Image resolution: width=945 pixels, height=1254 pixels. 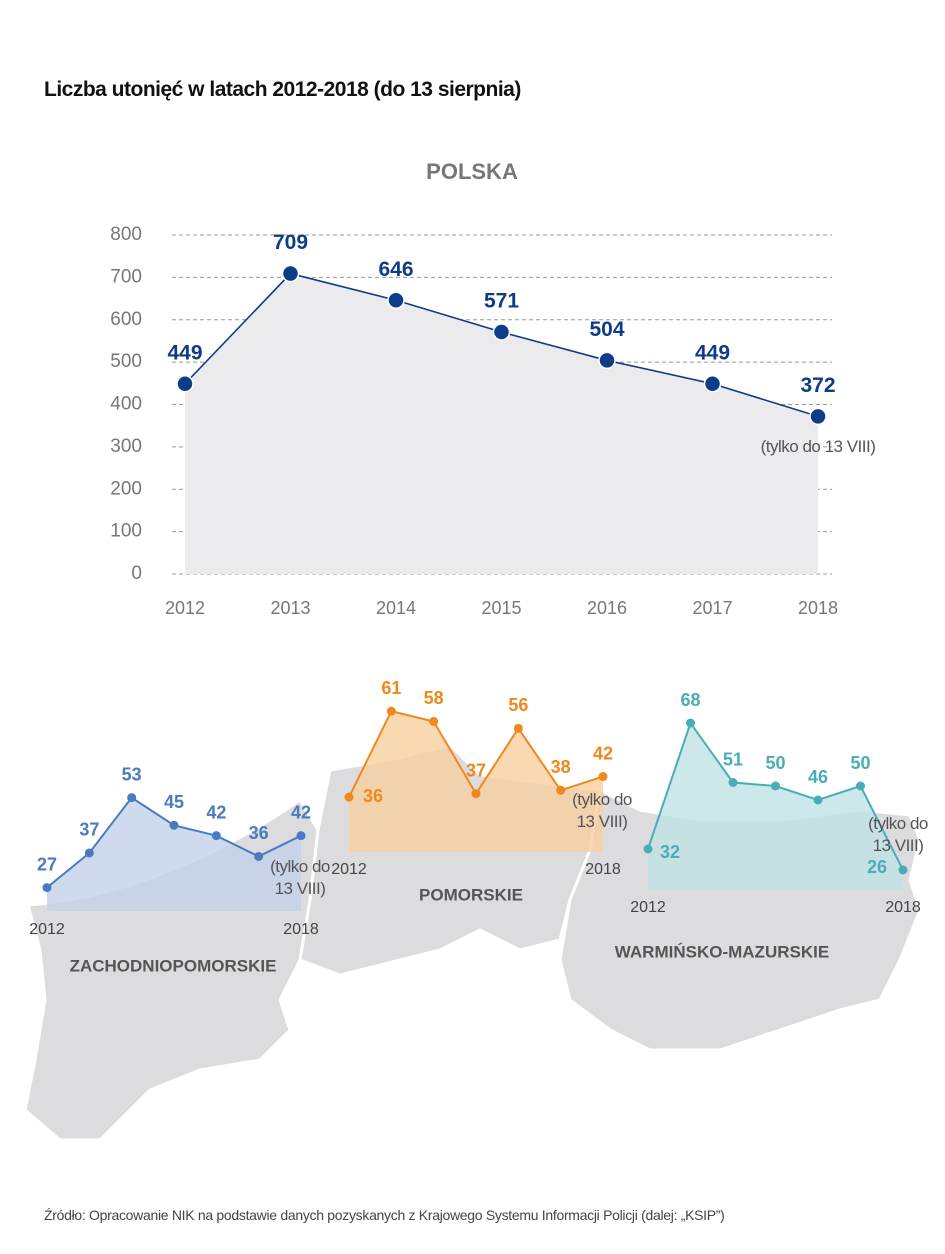 I want to click on data-label: 27, so click(x=47, y=864).